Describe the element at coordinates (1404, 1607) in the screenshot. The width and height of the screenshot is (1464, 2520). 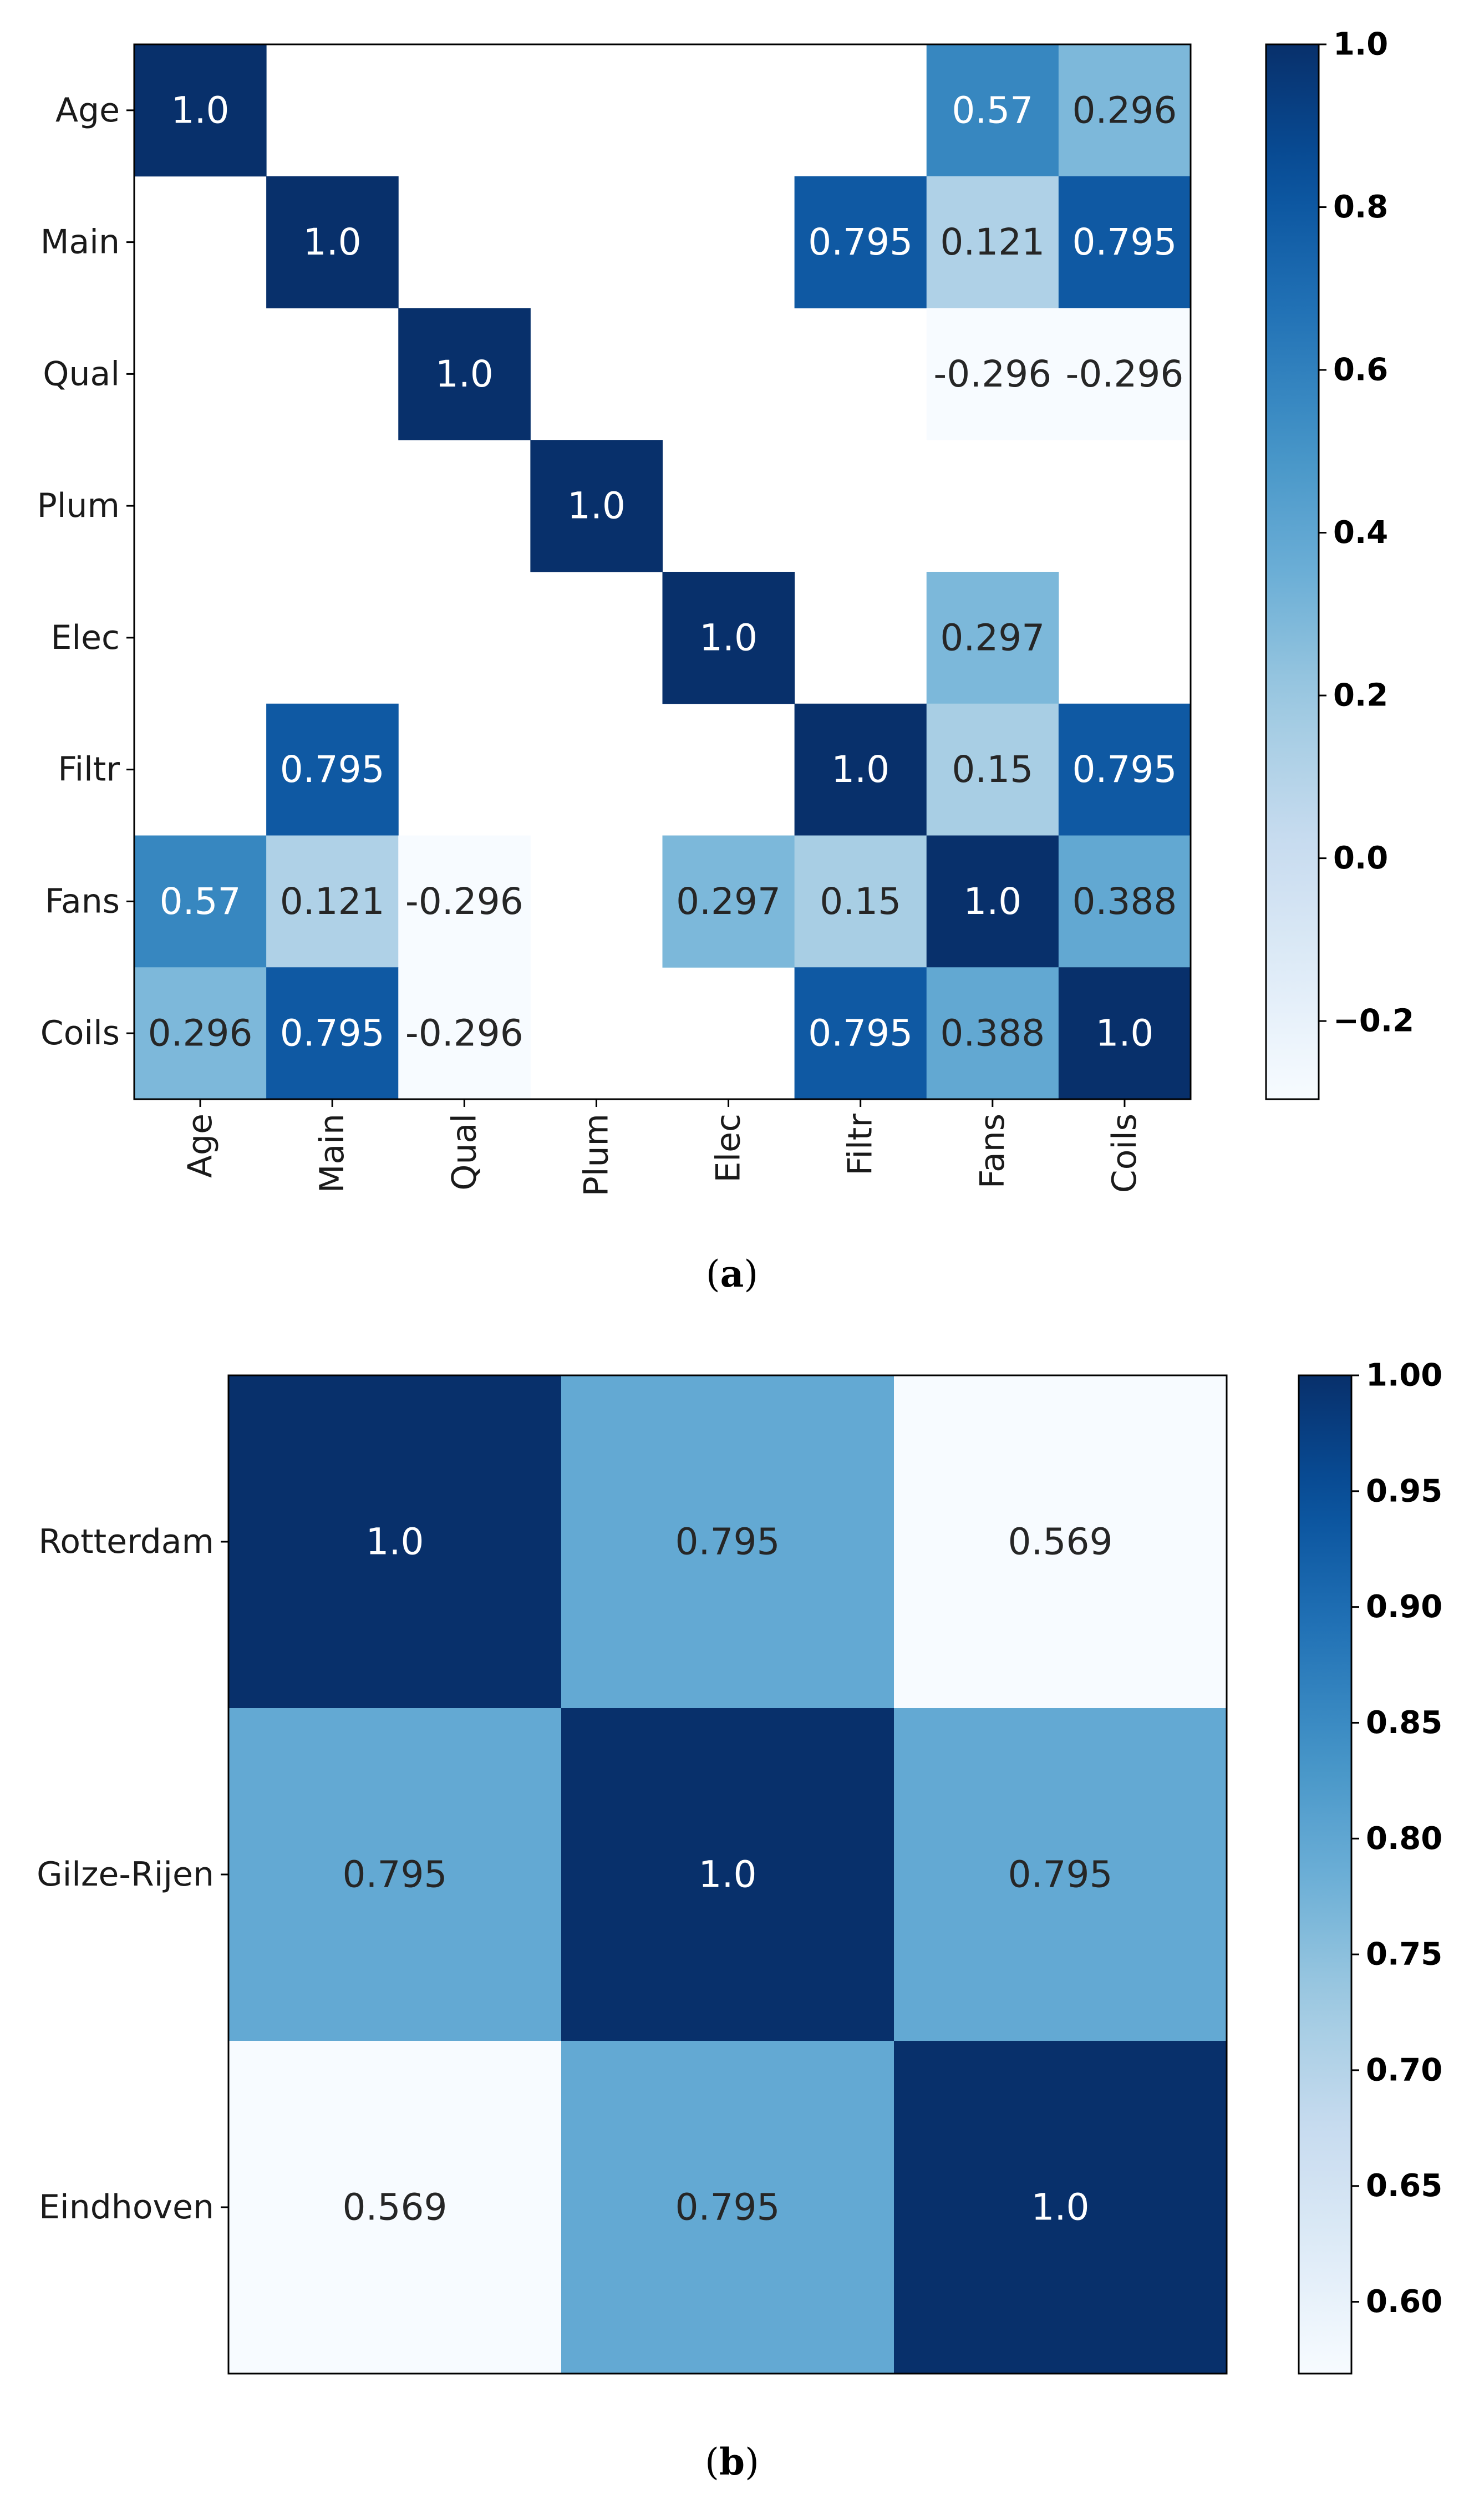
I see `colorbar-tick-label: 0.90` at that location.